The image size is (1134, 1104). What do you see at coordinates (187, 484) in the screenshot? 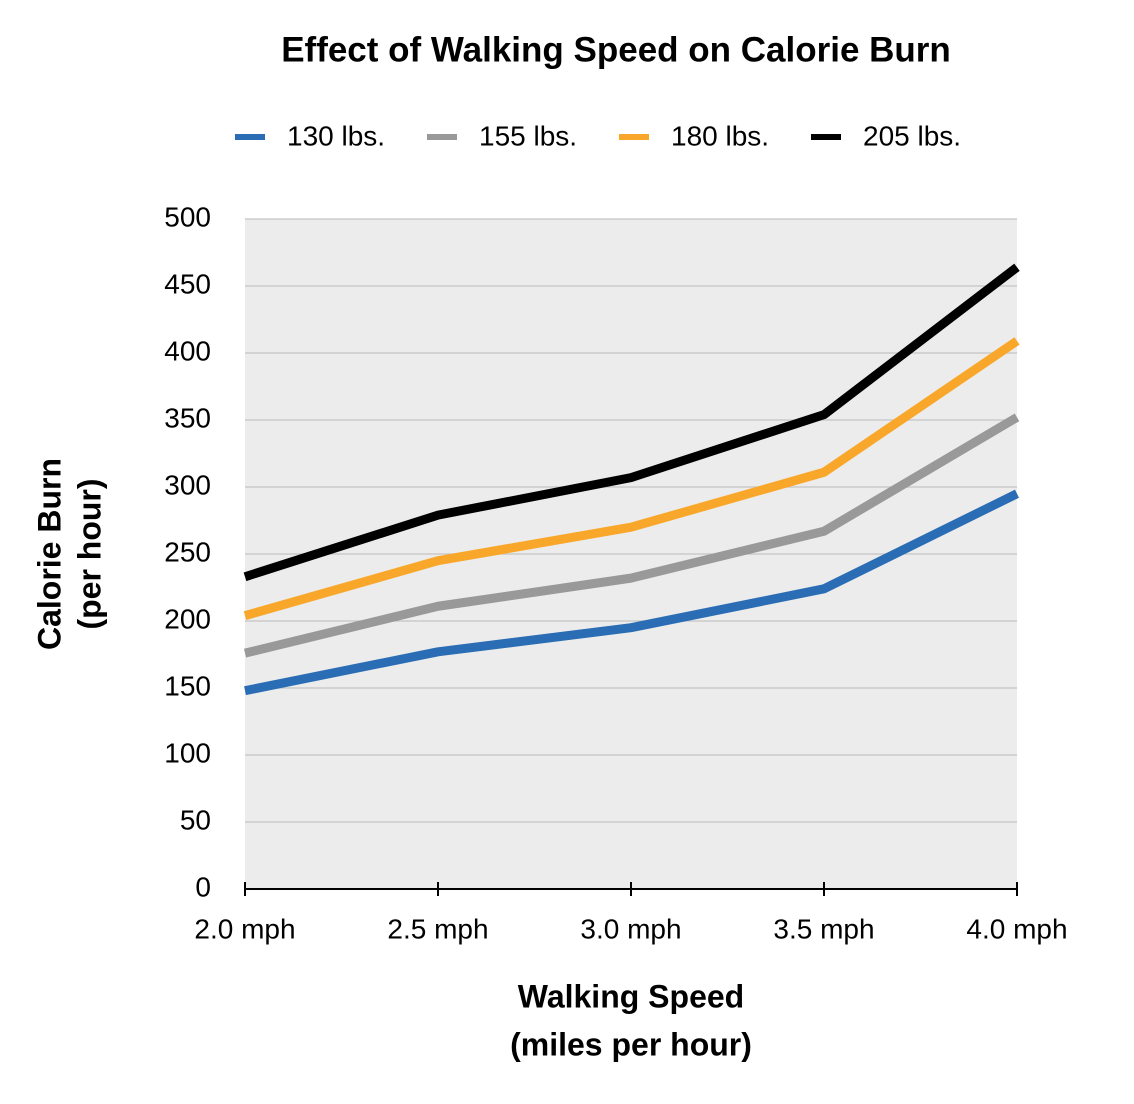
I see `y-tick-label: 300` at bounding box center [187, 484].